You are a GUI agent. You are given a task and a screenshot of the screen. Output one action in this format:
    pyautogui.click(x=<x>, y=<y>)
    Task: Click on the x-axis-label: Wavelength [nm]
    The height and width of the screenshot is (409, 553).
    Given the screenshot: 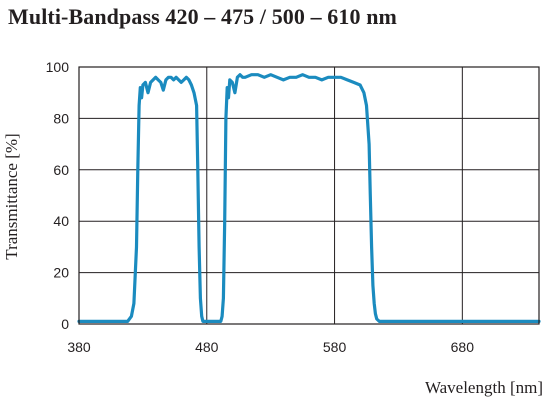 What is the action you would take?
    pyautogui.click(x=484, y=387)
    